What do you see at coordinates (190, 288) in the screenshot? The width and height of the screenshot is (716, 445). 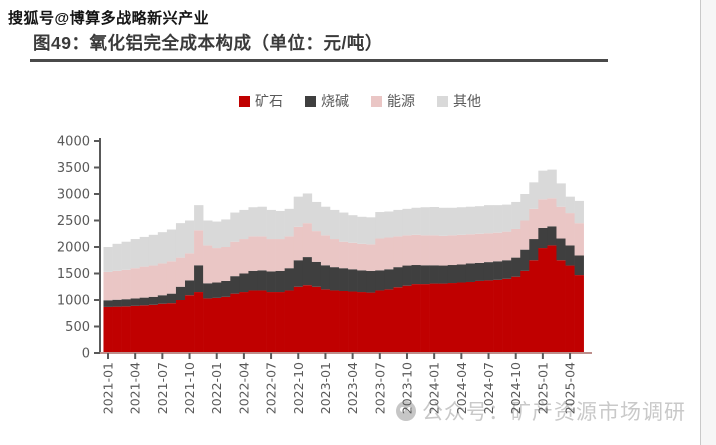 I see `bar-segment-烧碱-2021-10` at bounding box center [190, 288].